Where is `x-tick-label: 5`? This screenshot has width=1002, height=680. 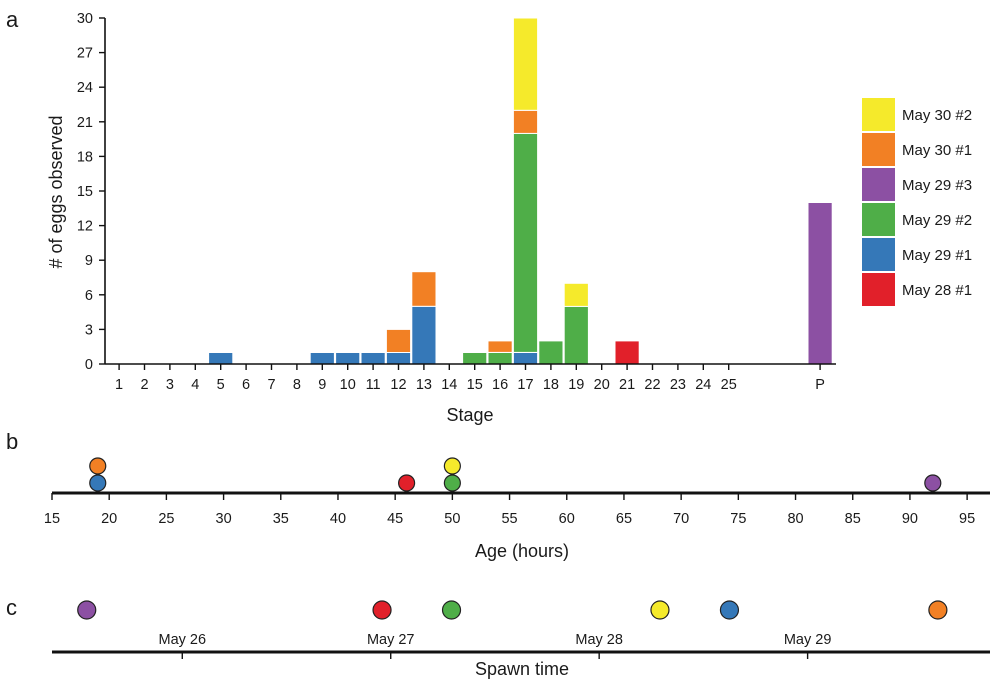 x-tick-label: 5 is located at coordinates (221, 385).